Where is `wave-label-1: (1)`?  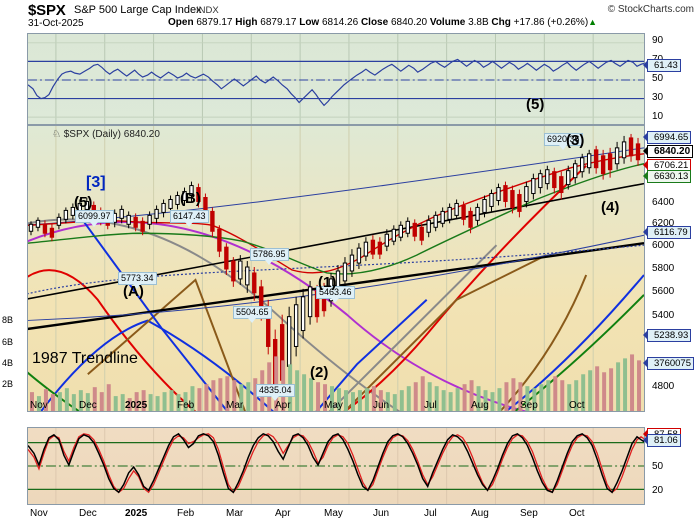
wave-label-1: (1) is located at coordinates (327, 282).